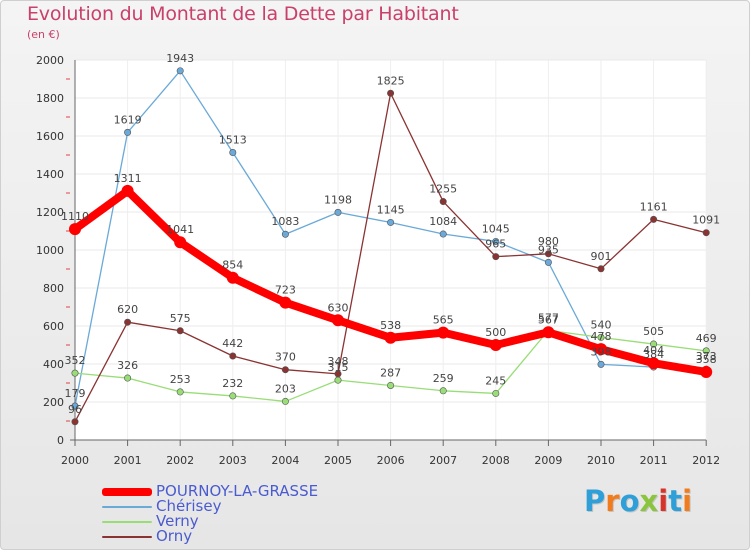  What do you see at coordinates (706, 356) in the screenshot?
I see `data-label: 373` at bounding box center [706, 356].